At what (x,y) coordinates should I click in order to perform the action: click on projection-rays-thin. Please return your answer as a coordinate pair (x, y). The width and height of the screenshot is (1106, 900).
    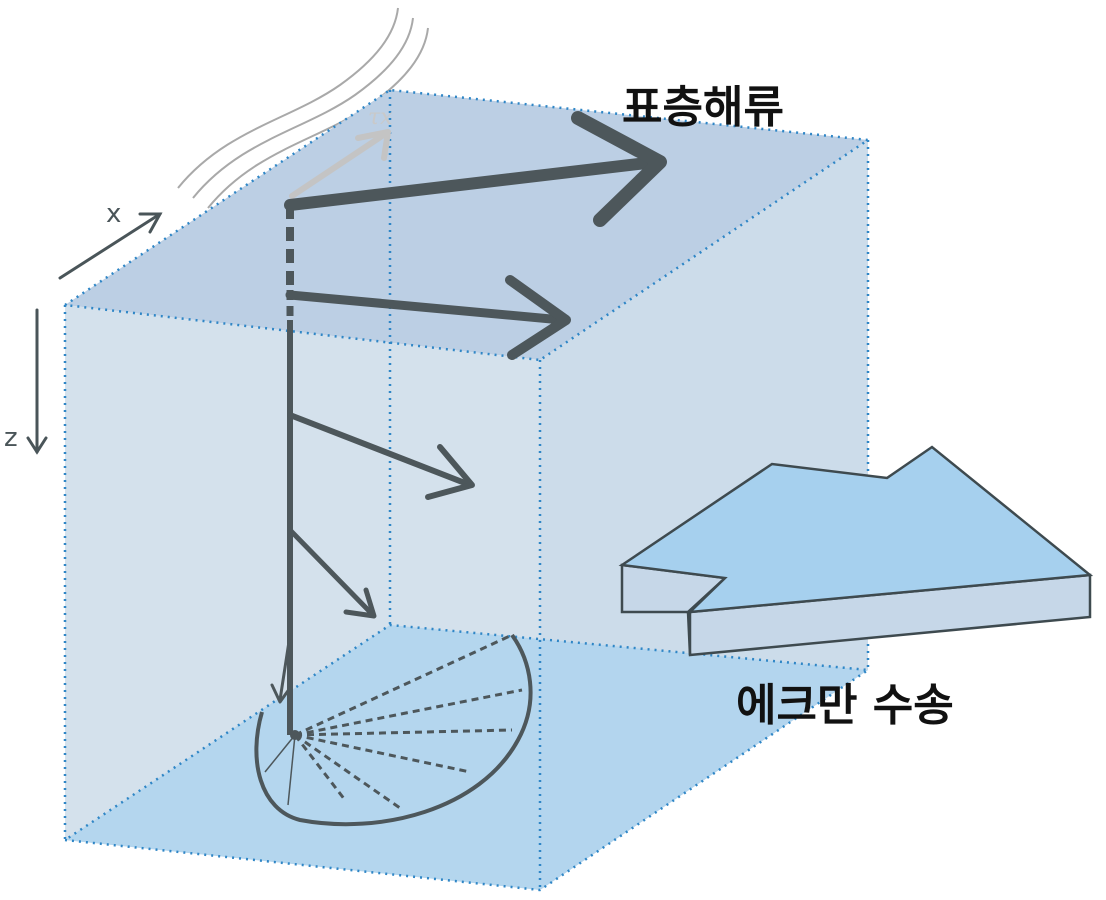
    Looking at the image, I should click on (280, 770).